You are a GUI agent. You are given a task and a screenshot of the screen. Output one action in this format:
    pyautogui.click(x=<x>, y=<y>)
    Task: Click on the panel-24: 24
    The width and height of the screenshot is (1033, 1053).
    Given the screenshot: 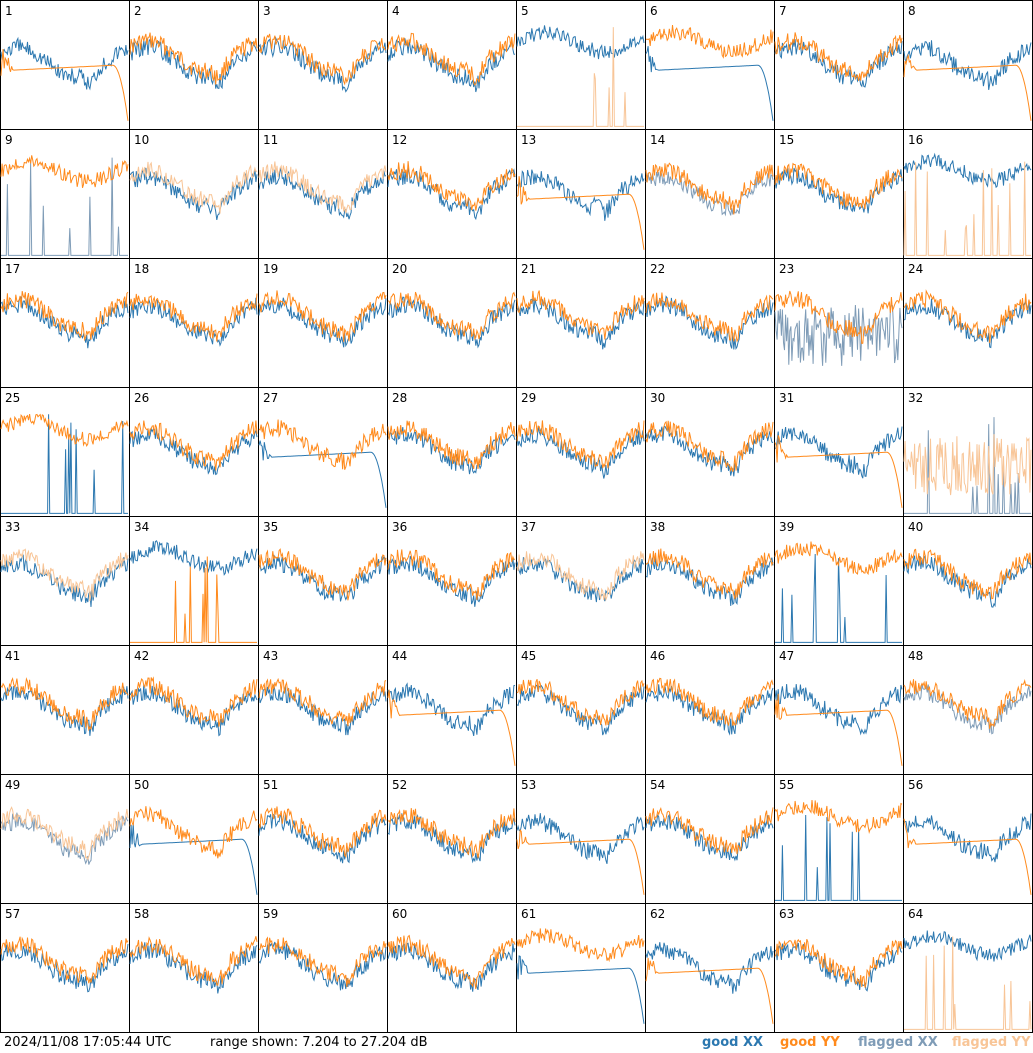 What is the action you would take?
    pyautogui.click(x=968, y=323)
    